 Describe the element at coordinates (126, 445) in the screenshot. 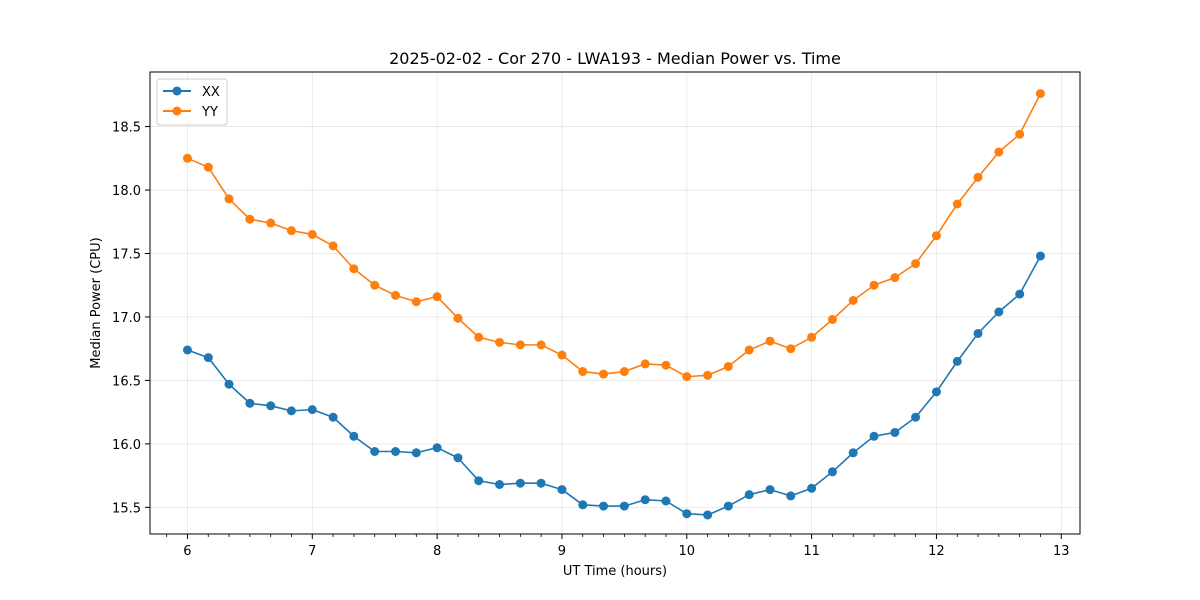

I see `y-tick-label: 16.0` at that location.